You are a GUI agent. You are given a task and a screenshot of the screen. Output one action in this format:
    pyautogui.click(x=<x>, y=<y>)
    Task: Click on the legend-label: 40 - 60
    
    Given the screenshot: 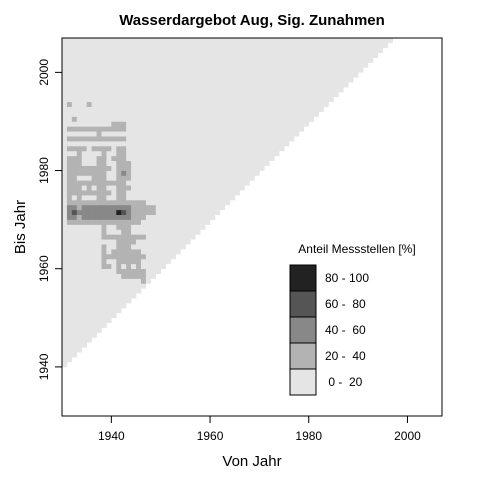 What is the action you would take?
    pyautogui.click(x=345, y=330)
    